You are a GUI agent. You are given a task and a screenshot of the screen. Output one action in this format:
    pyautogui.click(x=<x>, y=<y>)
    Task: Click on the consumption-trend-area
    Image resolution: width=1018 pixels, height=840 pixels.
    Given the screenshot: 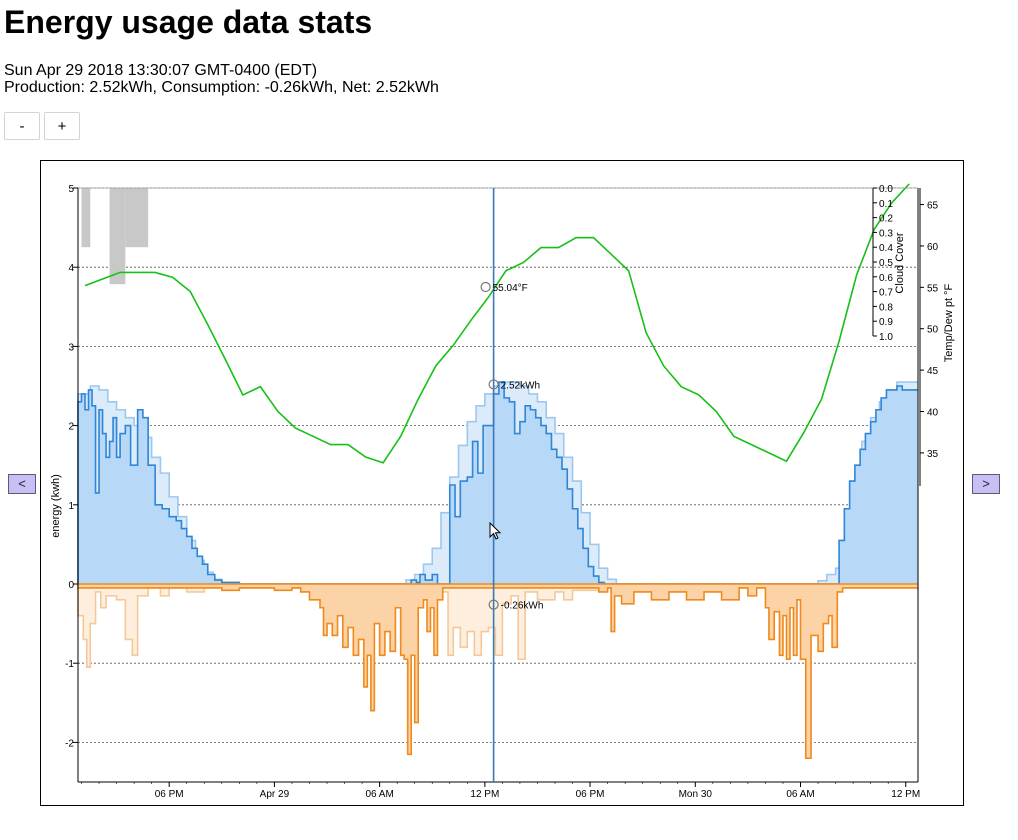 What is the action you would take?
    pyautogui.click(x=498, y=626)
    